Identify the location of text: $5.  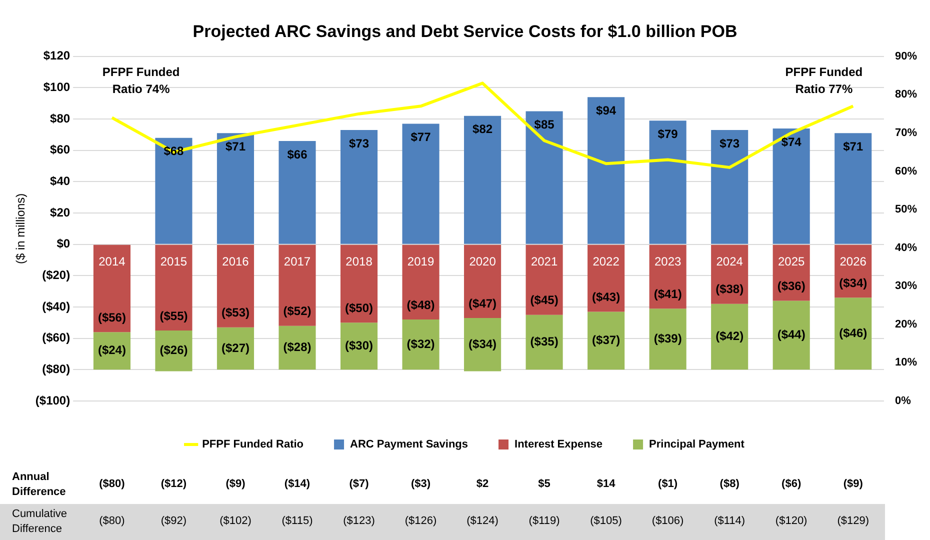
(544, 484).